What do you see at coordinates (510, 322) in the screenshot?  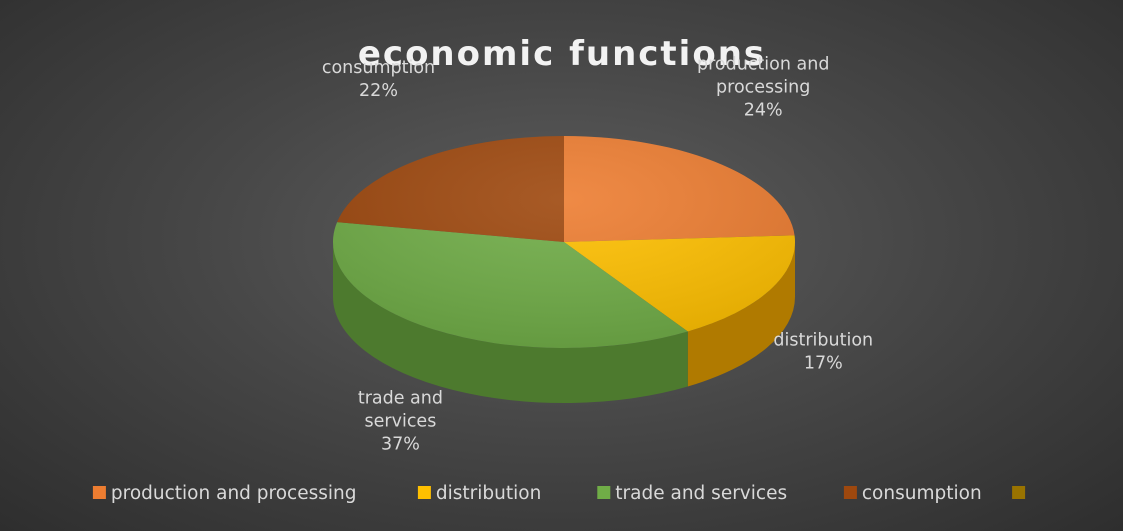 I see `pie-side-trade-and-services` at bounding box center [510, 322].